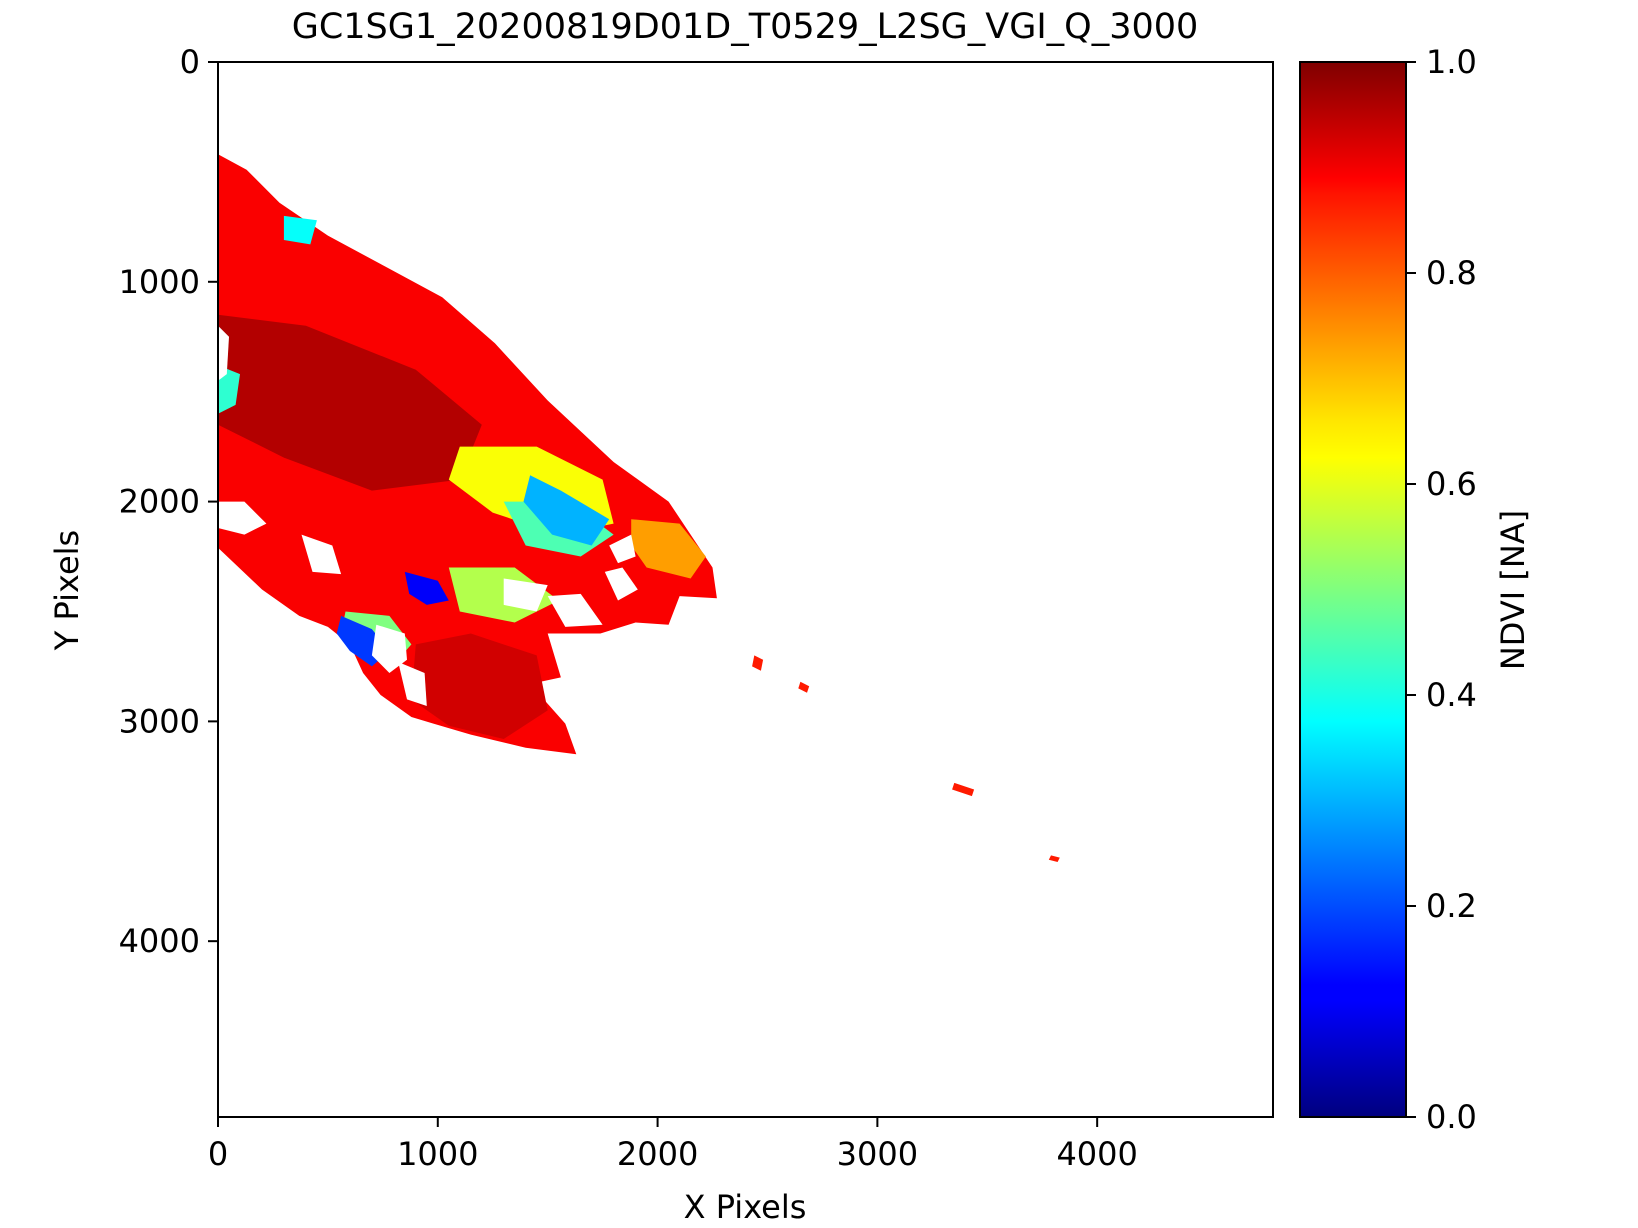 The width and height of the screenshot is (1638, 1228). I want to click on colorbar-ticks: 0.0 0.2 0.4 0.6 0.8 1.0, so click(1441, 589).